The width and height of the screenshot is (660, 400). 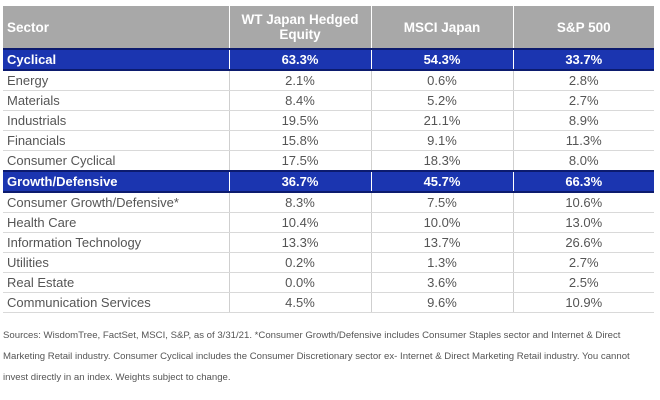 I want to click on msci-japan-value: 13.7%, so click(x=442, y=242).